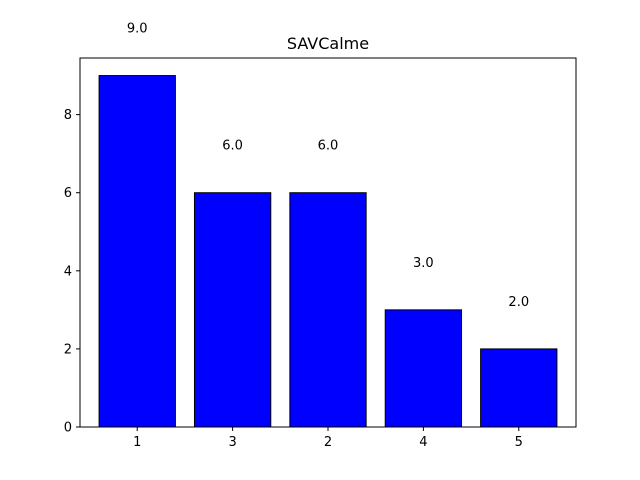 The width and height of the screenshot is (640, 480). What do you see at coordinates (68, 115) in the screenshot?
I see `y-tick-label: 8` at bounding box center [68, 115].